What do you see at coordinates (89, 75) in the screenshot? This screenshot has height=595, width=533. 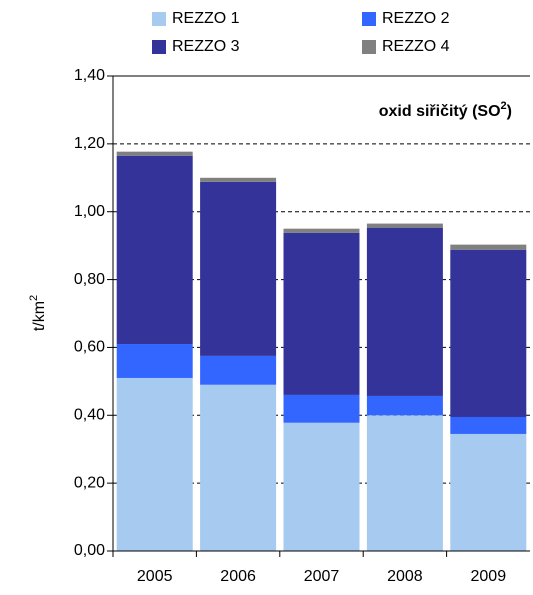 I see `y-tick-label: 1,40` at bounding box center [89, 75].